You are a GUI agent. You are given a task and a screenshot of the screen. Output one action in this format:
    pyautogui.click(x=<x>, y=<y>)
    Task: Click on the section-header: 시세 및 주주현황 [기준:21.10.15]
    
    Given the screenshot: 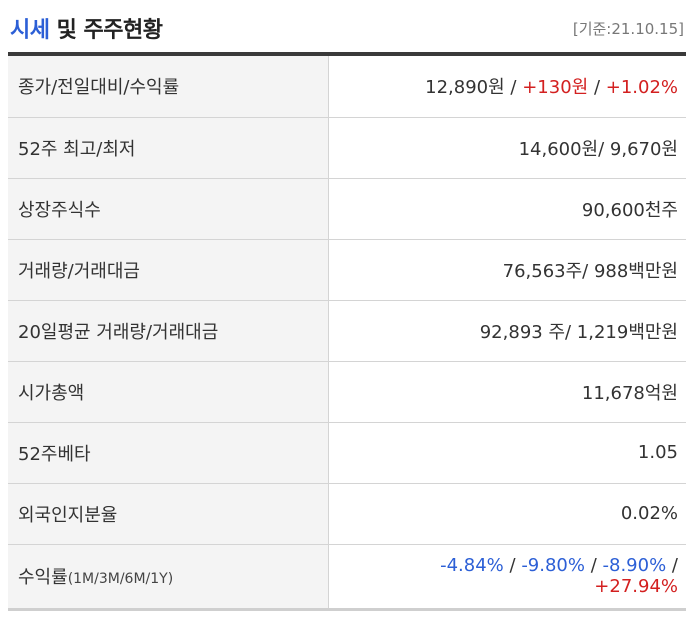 What is the action you would take?
    pyautogui.click(x=347, y=28)
    